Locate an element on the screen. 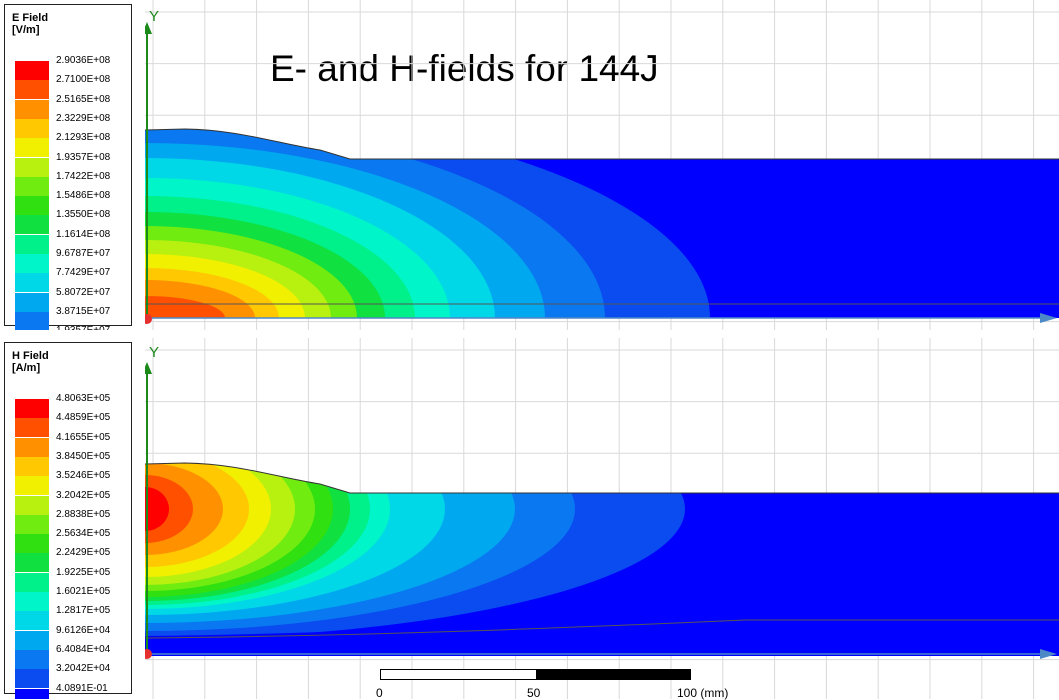  h-y-axis-arrow is located at coordinates (148, 368).